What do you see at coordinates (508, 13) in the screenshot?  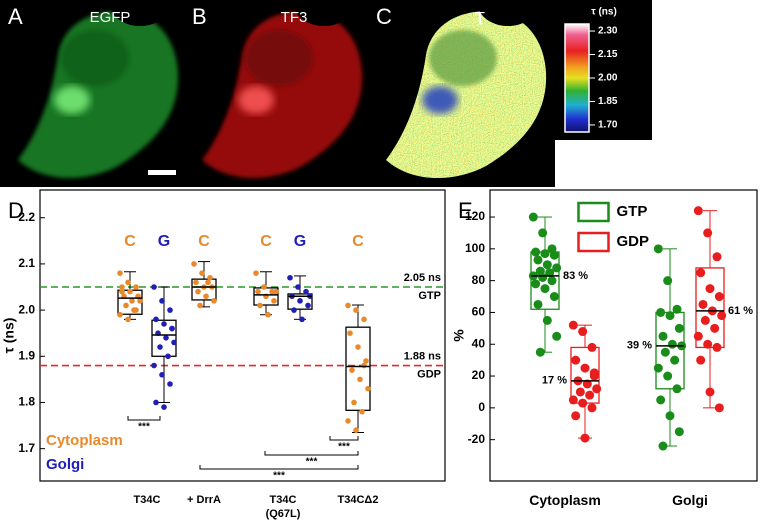 I see `neighbor-gap` at bounding box center [508, 13].